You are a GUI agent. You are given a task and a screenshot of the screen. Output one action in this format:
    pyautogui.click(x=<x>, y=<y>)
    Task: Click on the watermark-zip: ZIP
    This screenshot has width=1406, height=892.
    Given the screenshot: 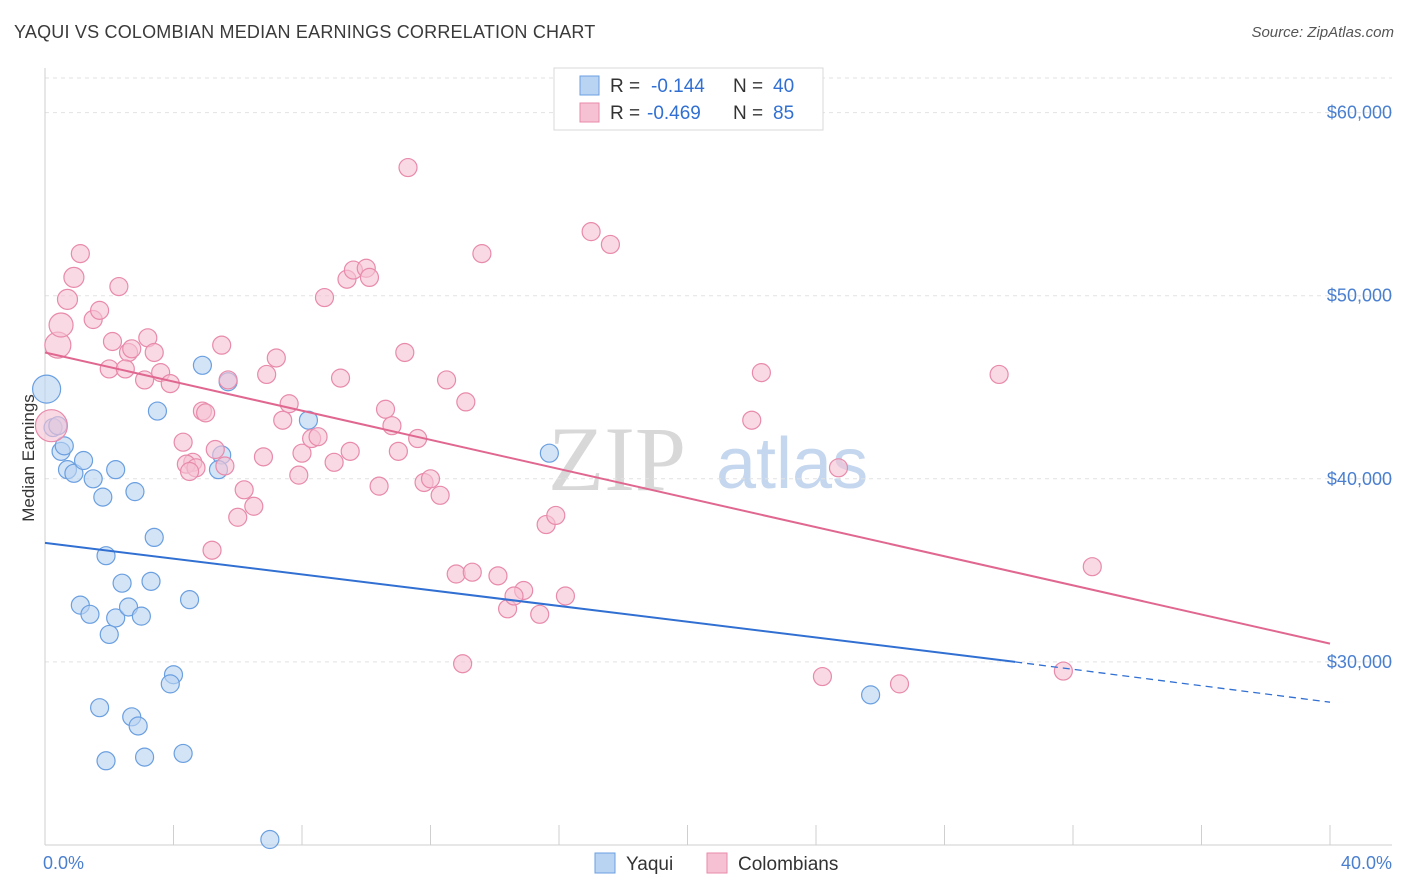 What is the action you would take?
    pyautogui.click(x=617, y=459)
    